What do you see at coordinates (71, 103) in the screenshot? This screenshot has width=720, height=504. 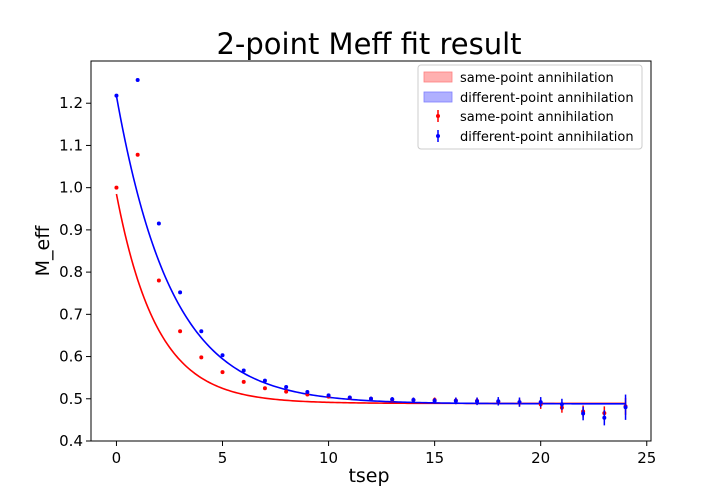 I see `y-tick-label: 1.2` at bounding box center [71, 103].